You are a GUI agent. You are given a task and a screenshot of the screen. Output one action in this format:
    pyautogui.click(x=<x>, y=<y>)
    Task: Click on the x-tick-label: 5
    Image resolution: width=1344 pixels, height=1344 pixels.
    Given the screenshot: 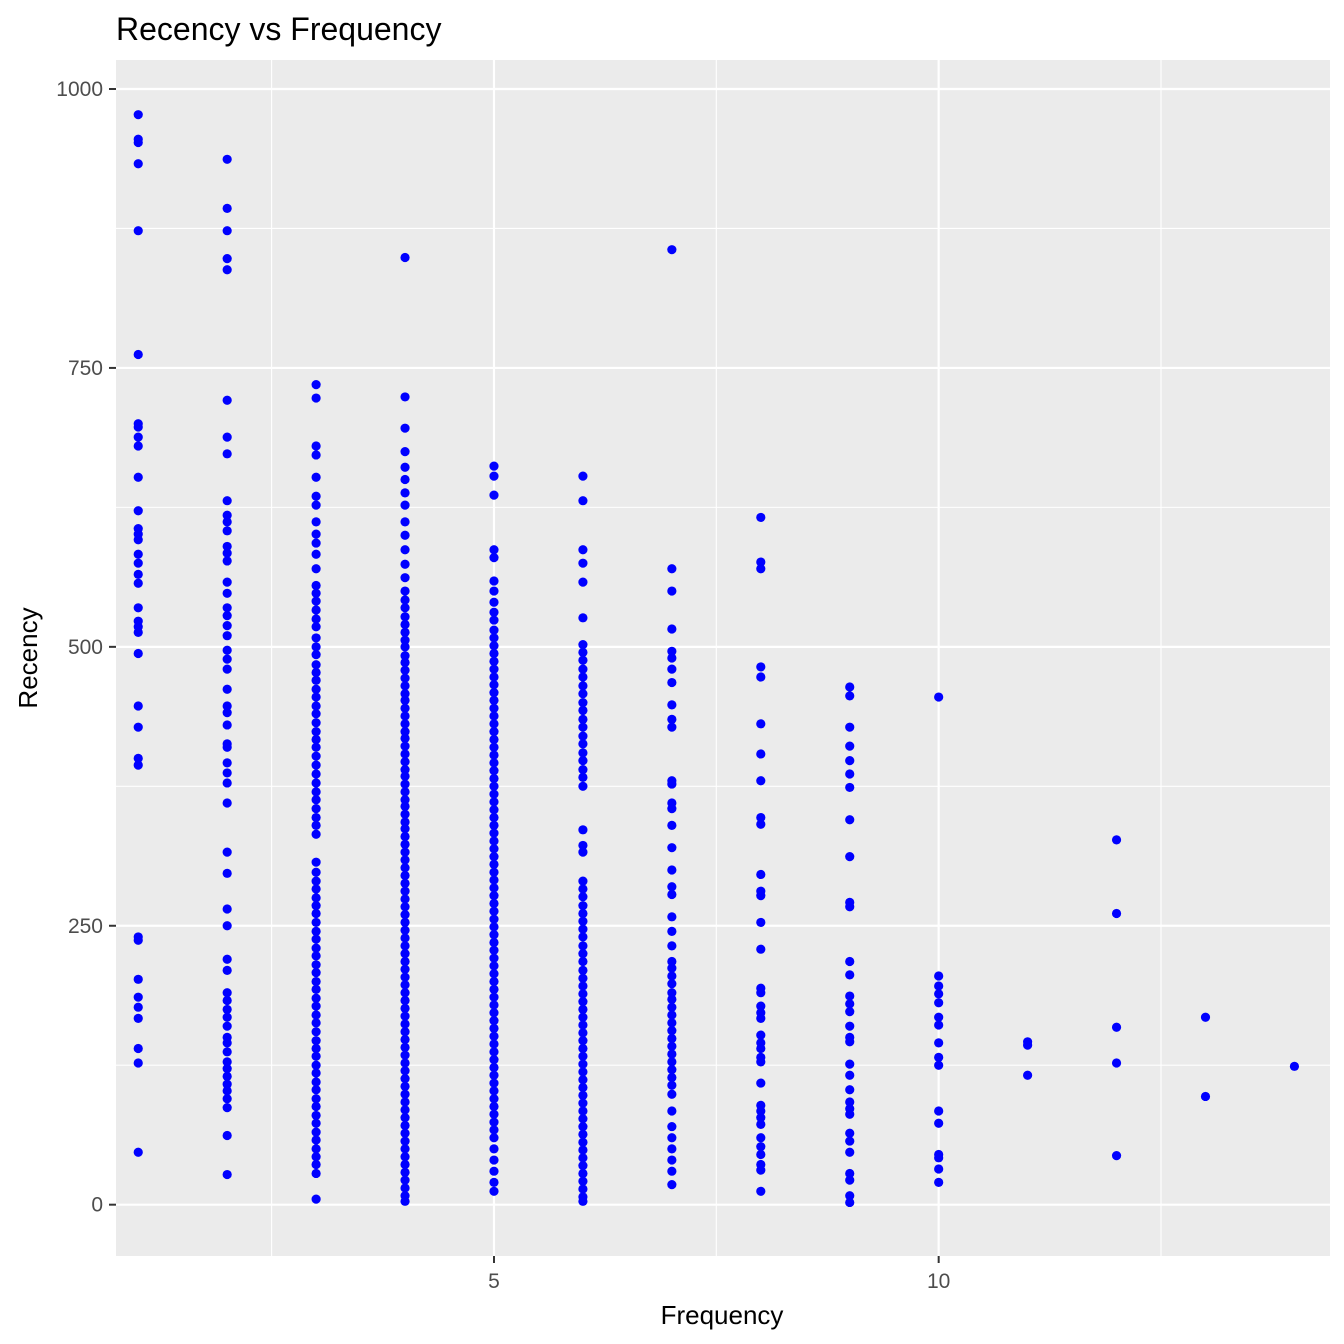 What is the action you would take?
    pyautogui.click(x=494, y=1281)
    